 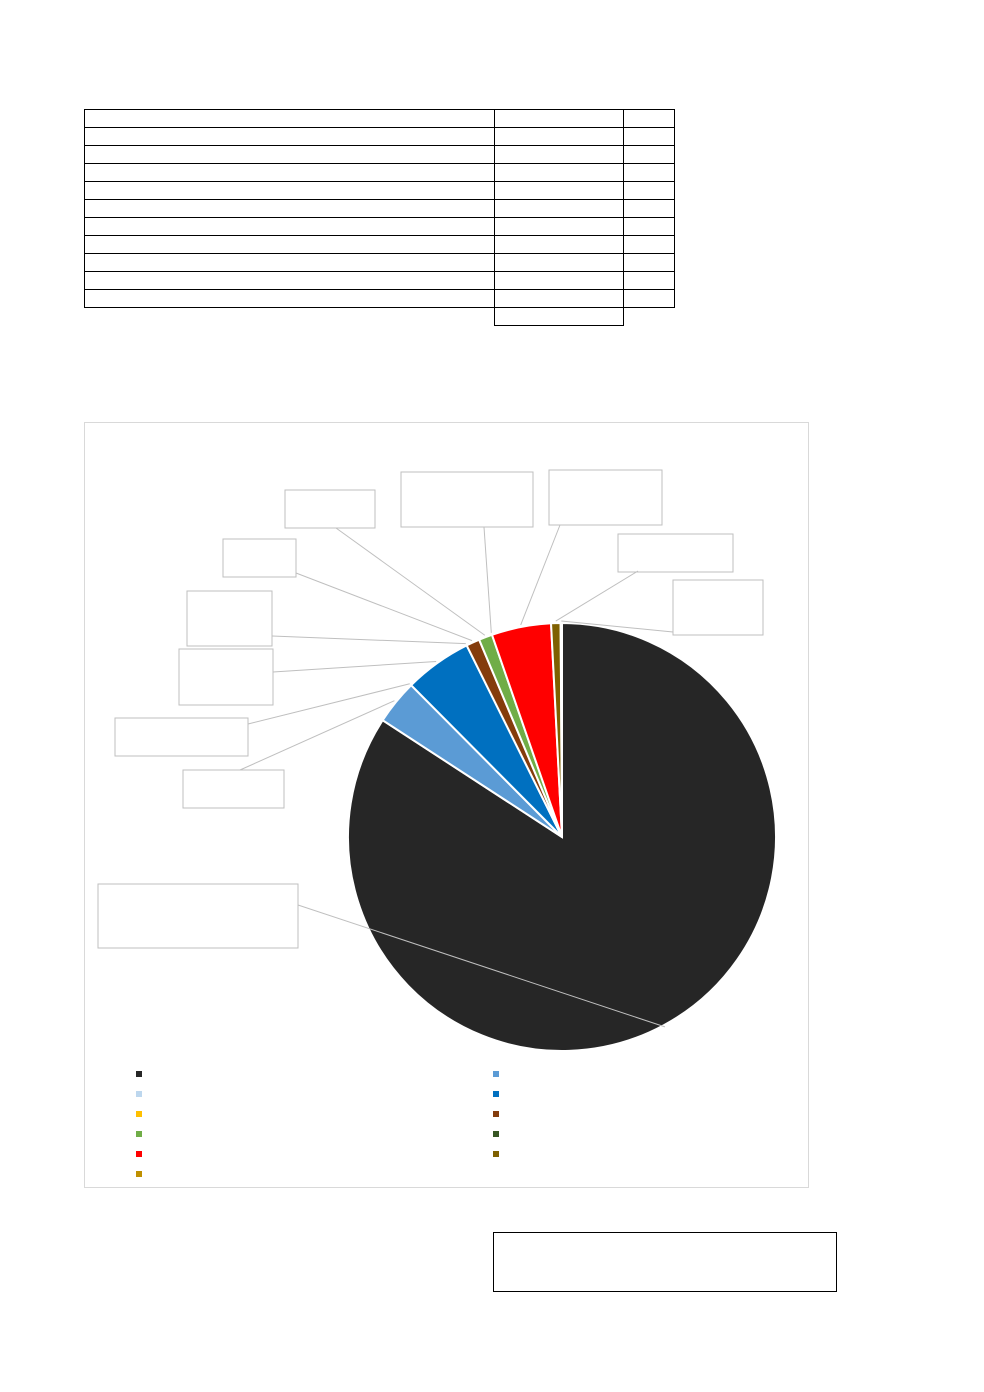 I want to click on table-total-cell, so click(x=559, y=316).